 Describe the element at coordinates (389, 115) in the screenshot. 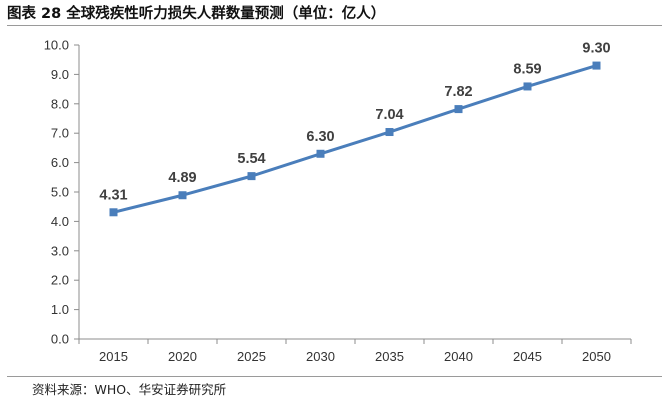

I see `data-label: 7.04` at that location.